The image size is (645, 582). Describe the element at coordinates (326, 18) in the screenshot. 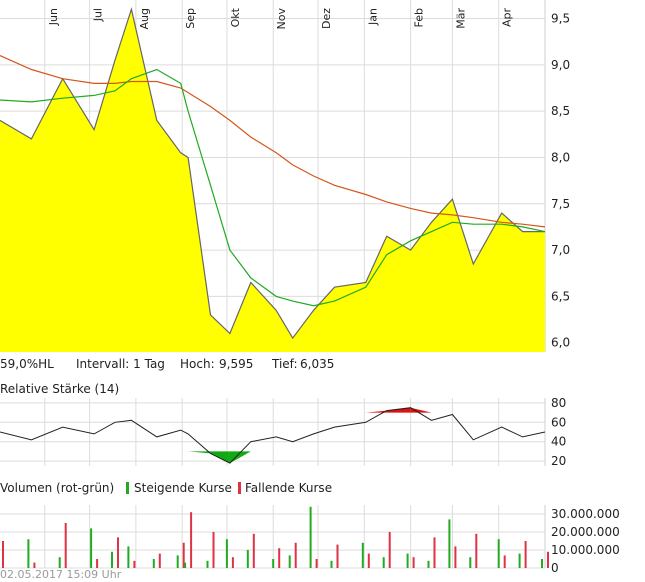

I see `month-label: Dez` at that location.